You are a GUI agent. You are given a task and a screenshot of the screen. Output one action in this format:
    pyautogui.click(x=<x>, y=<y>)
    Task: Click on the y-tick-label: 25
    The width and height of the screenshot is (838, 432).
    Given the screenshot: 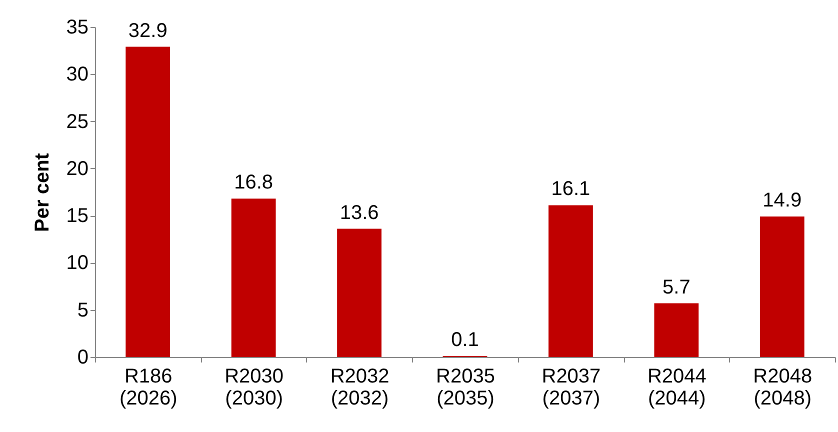 What is the action you would take?
    pyautogui.click(x=77, y=121)
    